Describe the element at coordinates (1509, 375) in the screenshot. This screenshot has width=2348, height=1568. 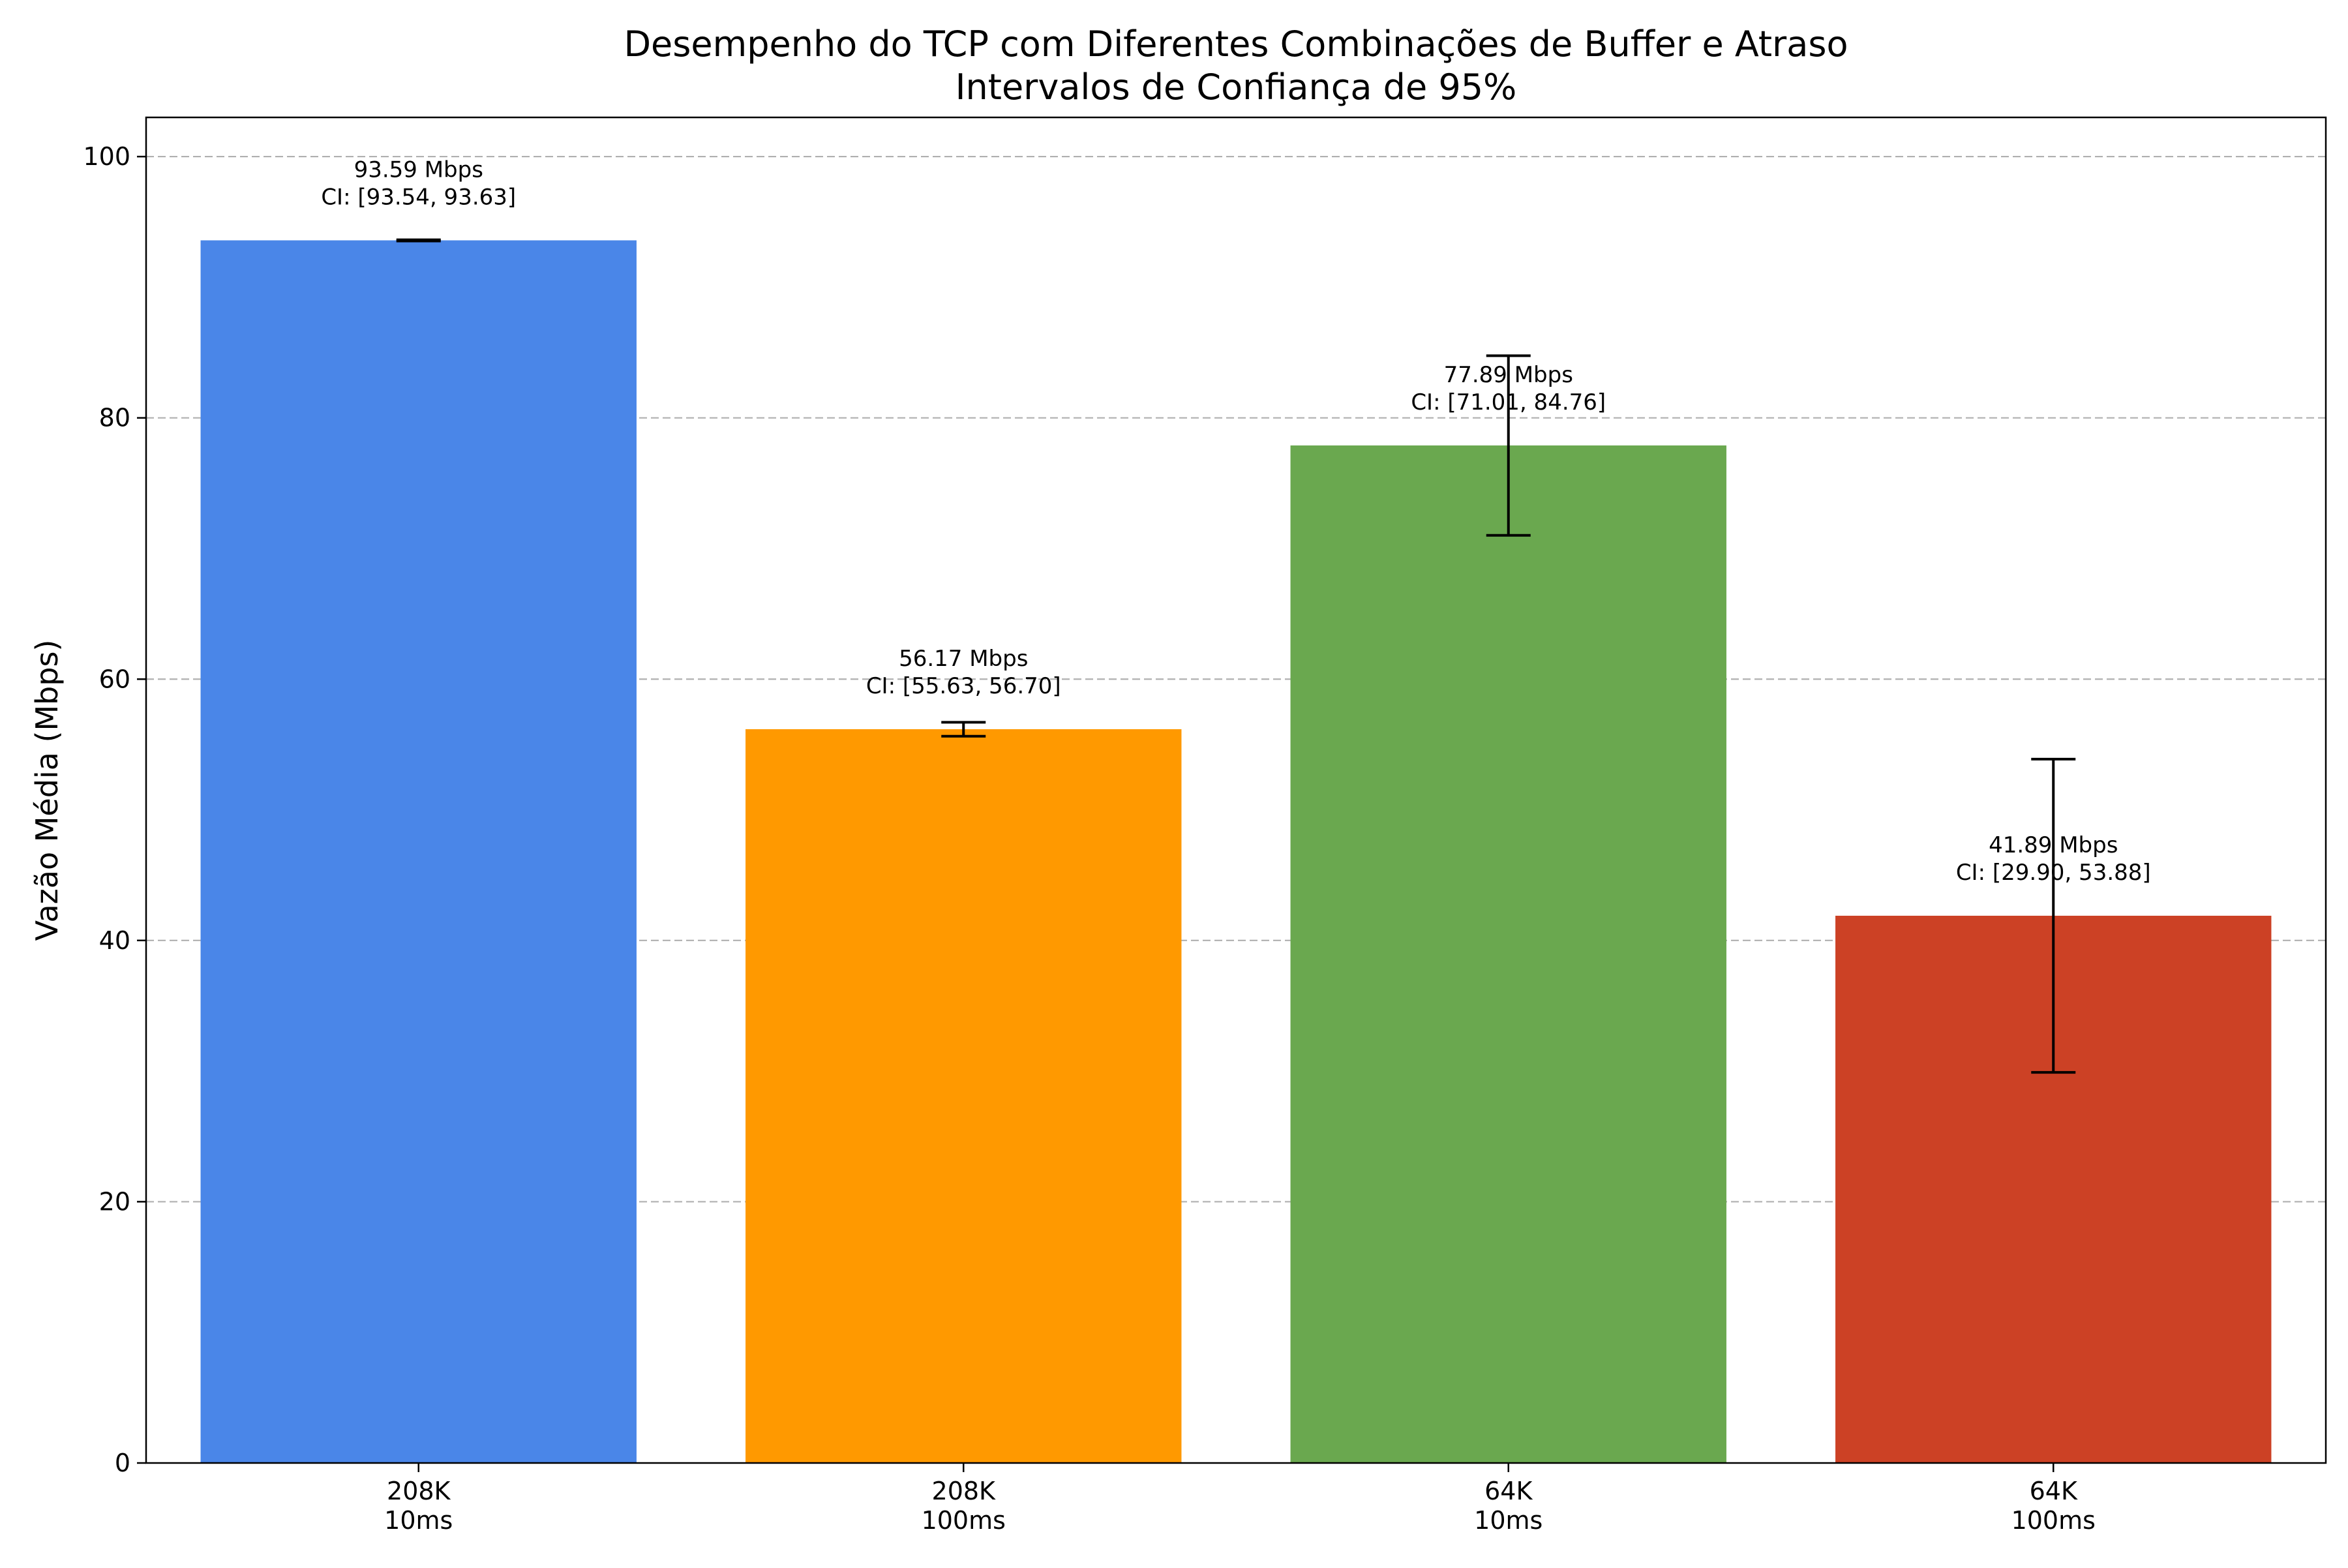
I see `data-label: 77.89 Mbps` at that location.